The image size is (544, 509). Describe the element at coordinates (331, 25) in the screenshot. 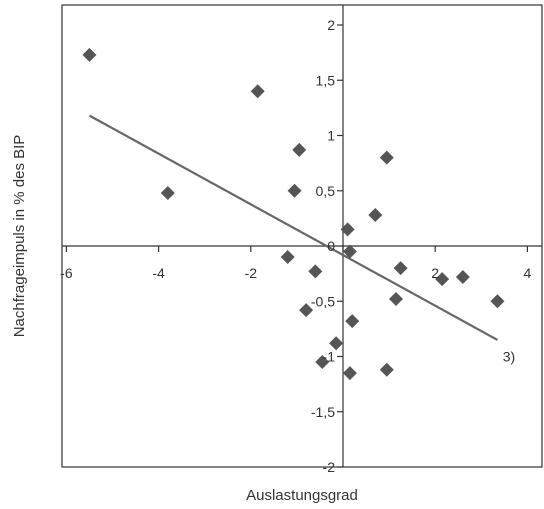

I see `y-tick-label: 2` at that location.